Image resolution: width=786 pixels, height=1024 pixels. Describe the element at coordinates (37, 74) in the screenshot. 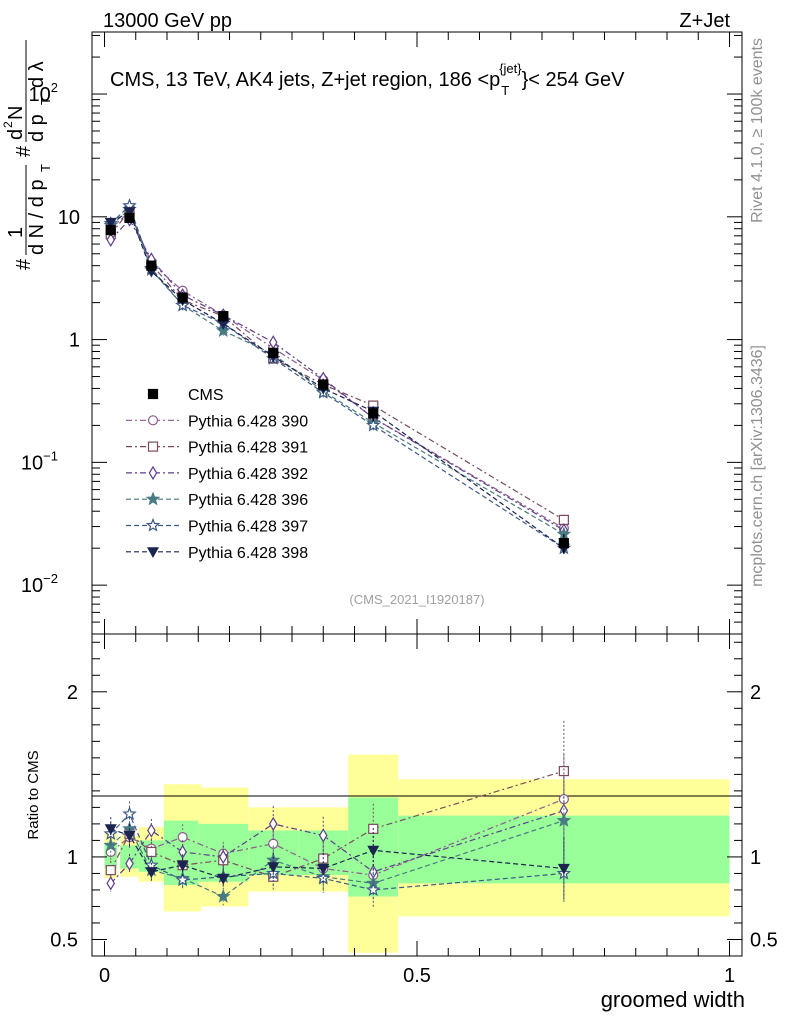

I see `ylabel-dlambda: d λ` at that location.